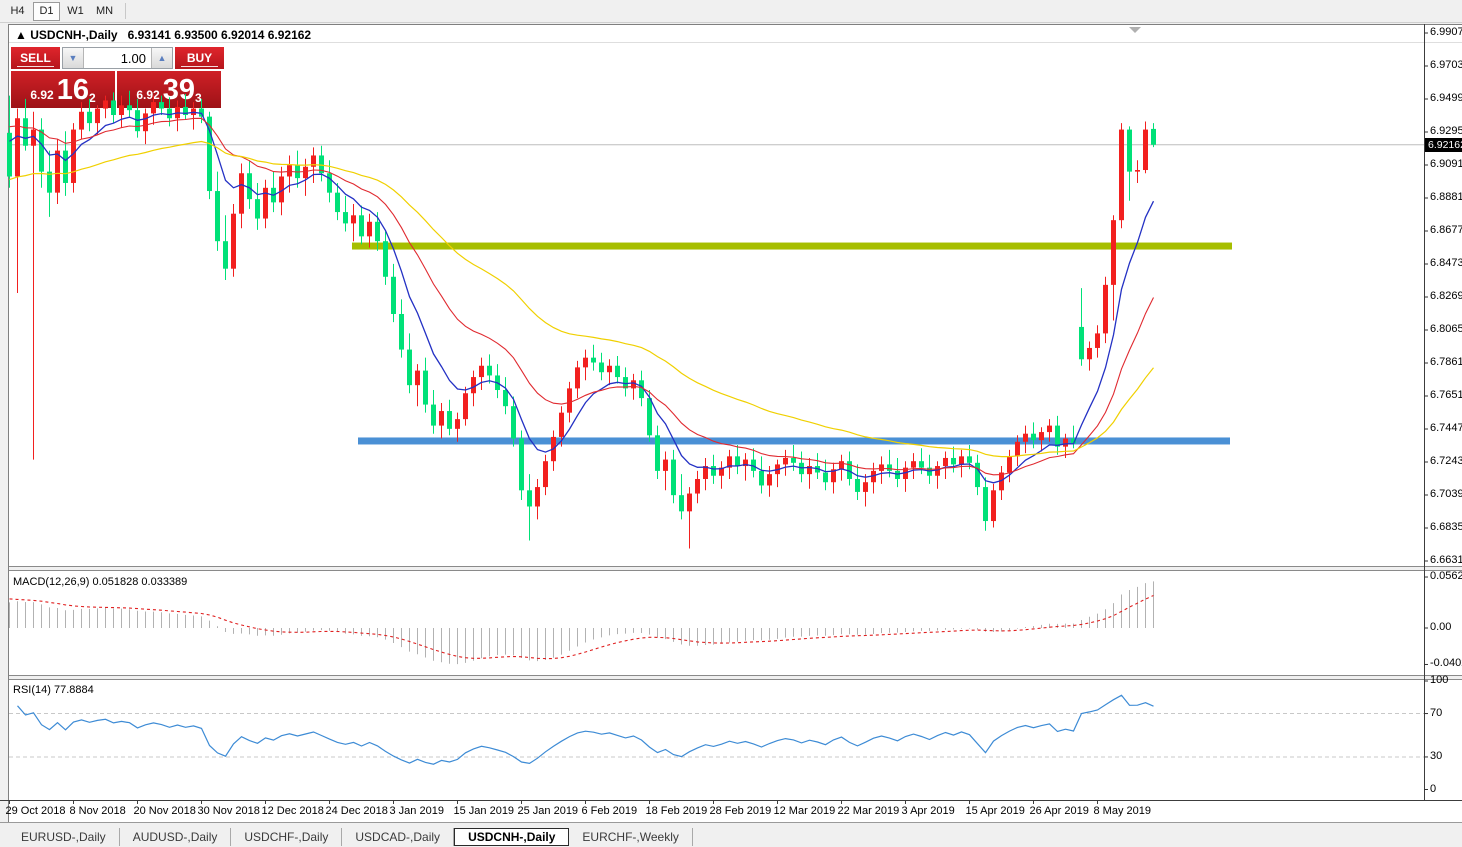 This screenshot has width=1462, height=847. Describe the element at coordinates (1446, 576) in the screenshot. I see `macd-axis-label: 0.056211` at that location.